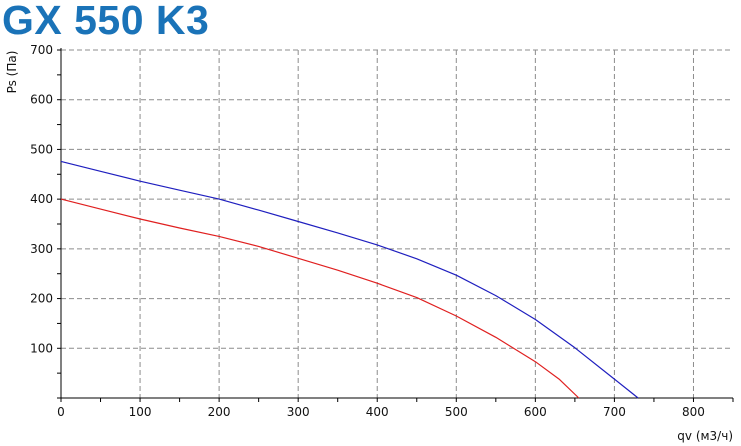 The width and height of the screenshot is (741, 446). What do you see at coordinates (12, 72) in the screenshot?
I see `y-axis-label: Ps (Па)` at bounding box center [12, 72].